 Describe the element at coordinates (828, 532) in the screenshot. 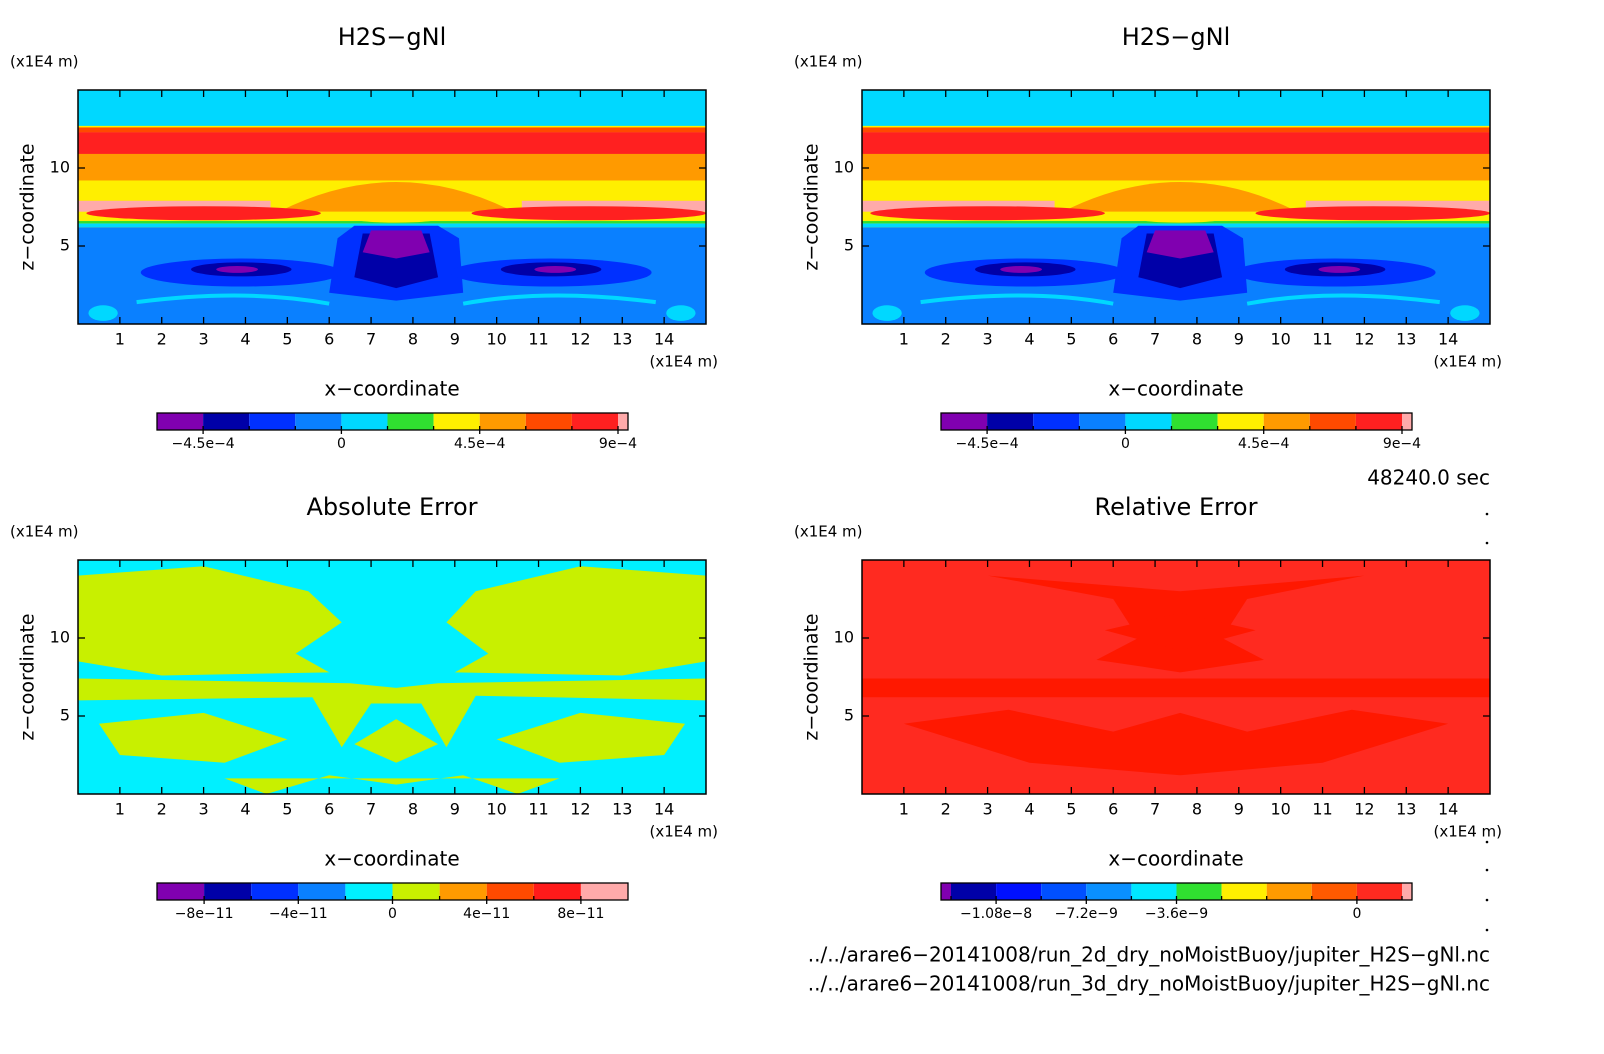

I see `y-unit: (x1E4 m)` at that location.